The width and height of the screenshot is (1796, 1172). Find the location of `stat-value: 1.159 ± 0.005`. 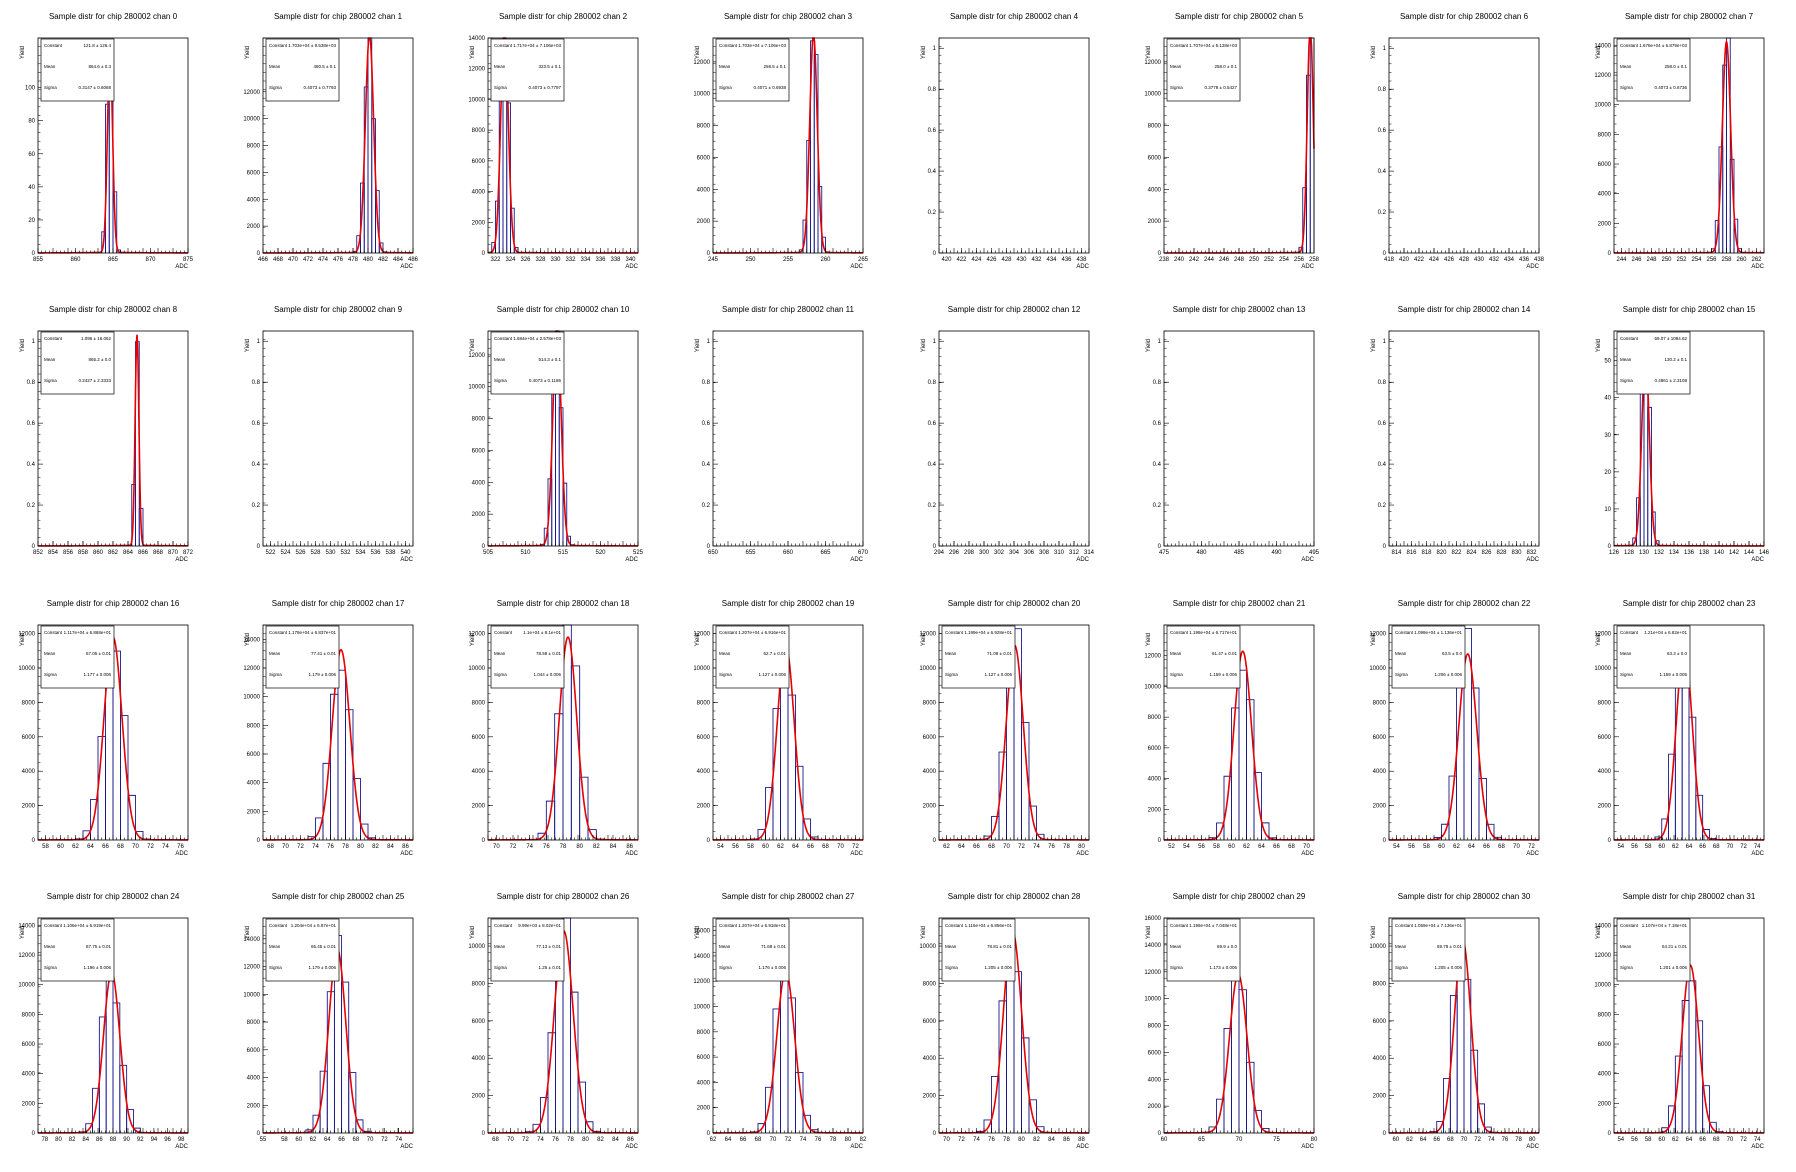

stat-value: 1.159 ± 0.005 is located at coordinates (1674, 674).